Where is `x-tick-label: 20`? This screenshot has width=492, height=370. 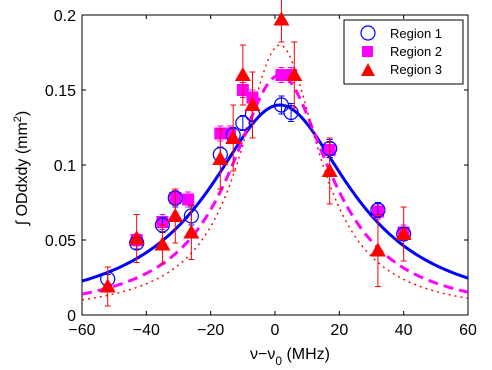 x-tick-label: 20 is located at coordinates (339, 330).